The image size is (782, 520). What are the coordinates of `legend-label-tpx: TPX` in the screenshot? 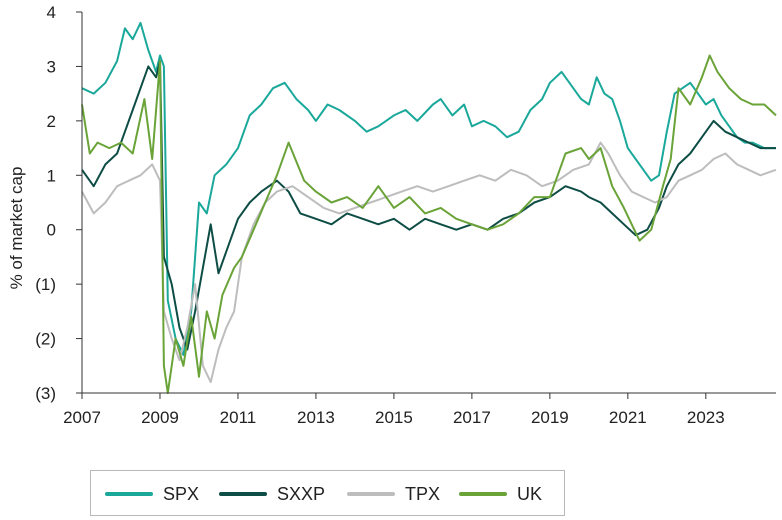 It's located at (423, 493).